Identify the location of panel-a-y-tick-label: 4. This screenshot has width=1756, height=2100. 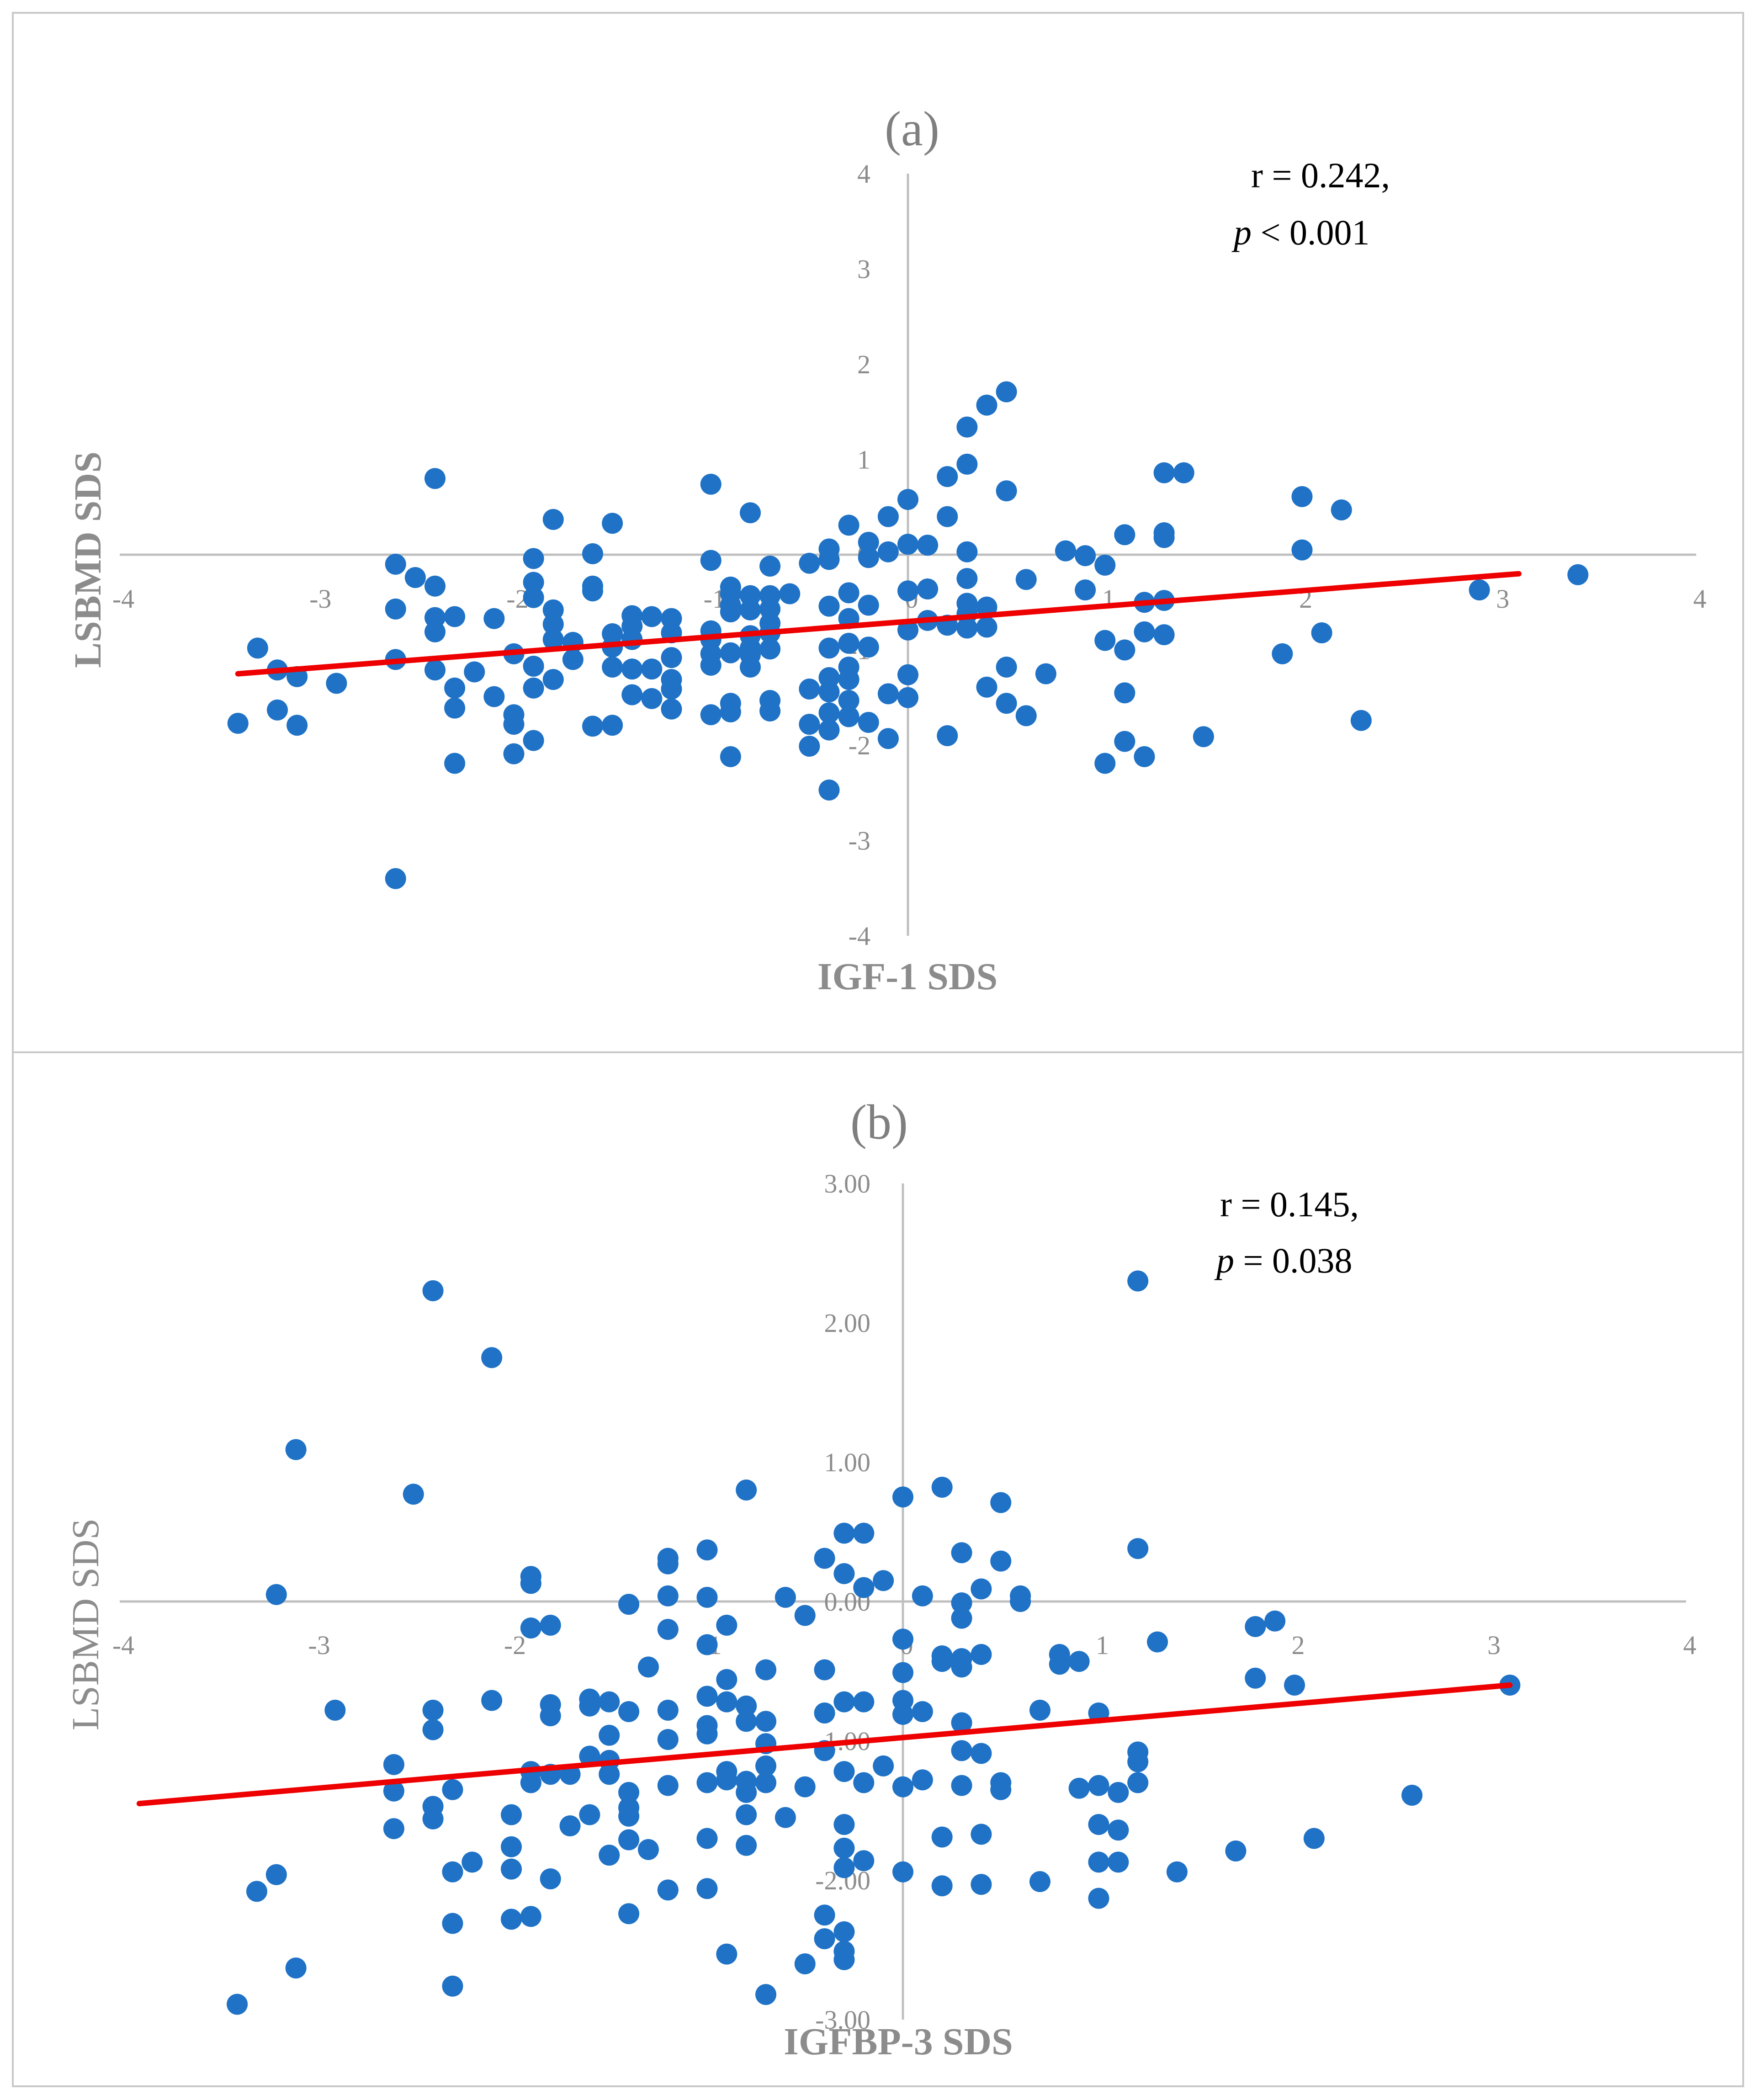
(863, 174).